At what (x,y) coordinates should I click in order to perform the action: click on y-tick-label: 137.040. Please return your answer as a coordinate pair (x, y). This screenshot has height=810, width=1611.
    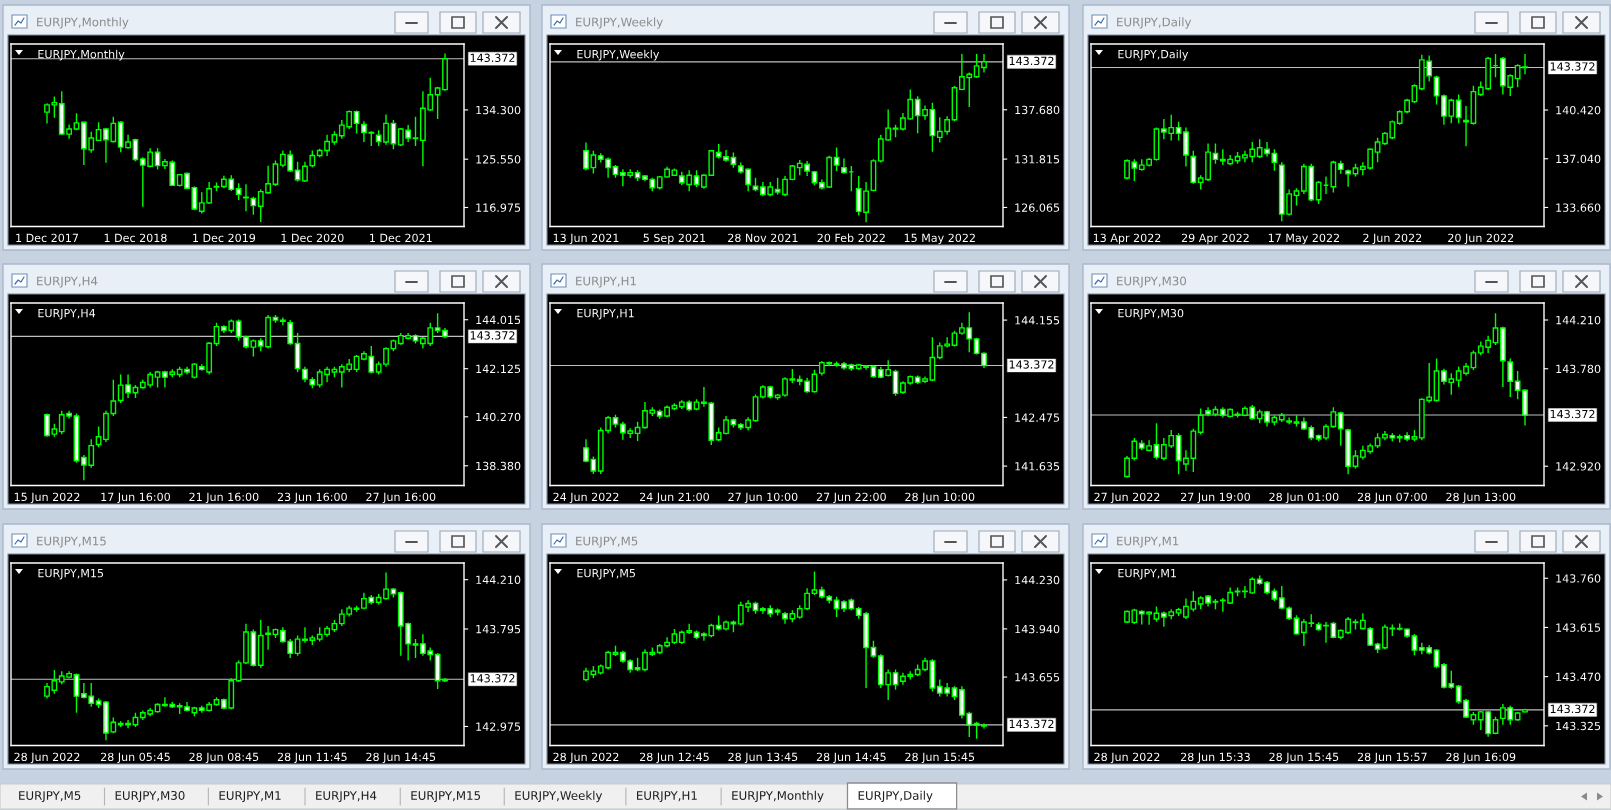
    Looking at the image, I should click on (1578, 159).